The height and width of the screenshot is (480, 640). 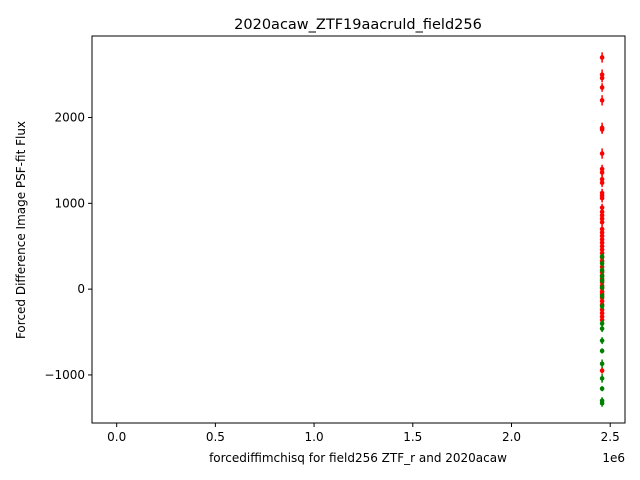 What do you see at coordinates (511, 437) in the screenshot?
I see `x-tick-label: 2.0` at bounding box center [511, 437].